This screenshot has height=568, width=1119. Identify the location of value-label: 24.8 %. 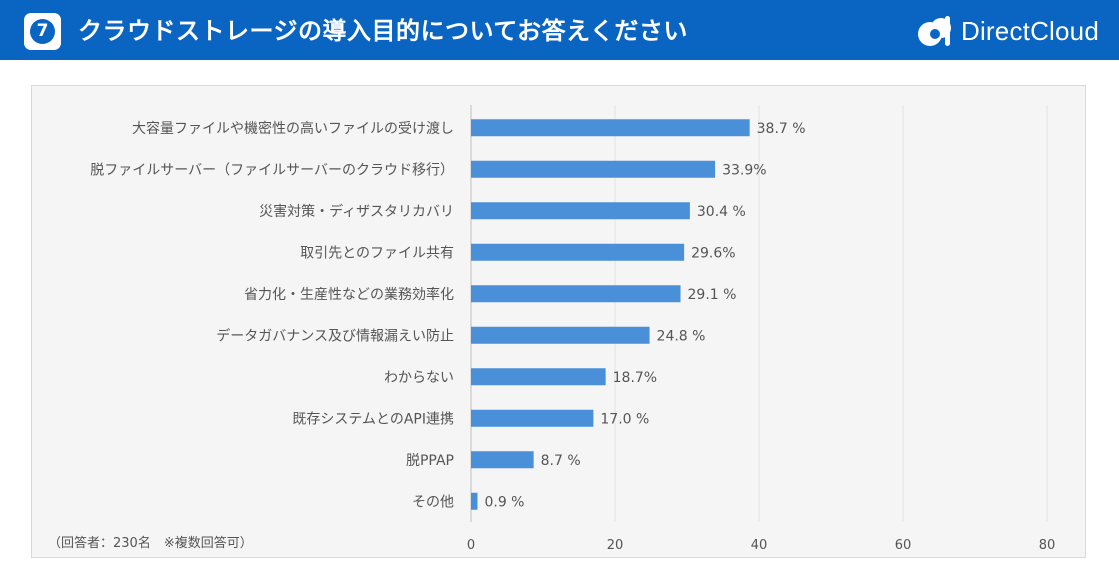
(681, 336).